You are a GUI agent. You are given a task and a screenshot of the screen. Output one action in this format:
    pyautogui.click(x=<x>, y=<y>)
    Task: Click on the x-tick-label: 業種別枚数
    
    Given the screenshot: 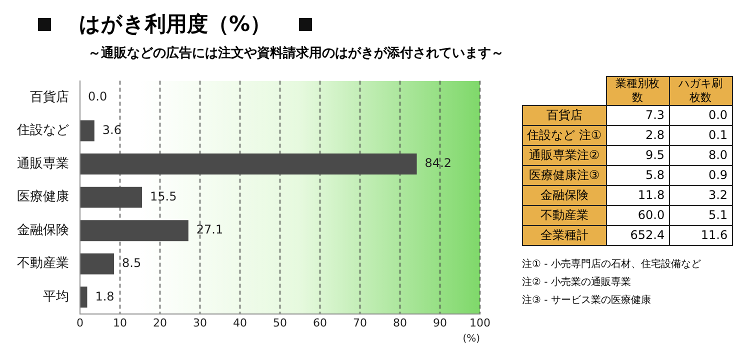 What is the action you would take?
    pyautogui.click(x=638, y=91)
    